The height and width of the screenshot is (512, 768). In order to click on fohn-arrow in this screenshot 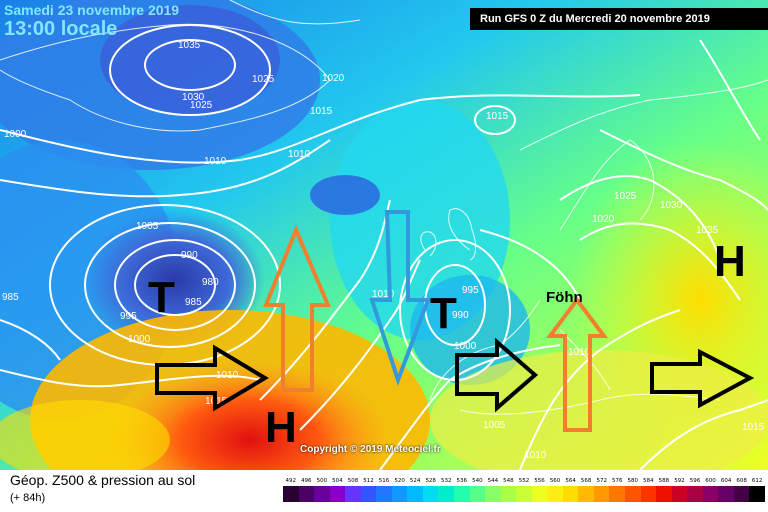, I will do `click(577, 364)`.